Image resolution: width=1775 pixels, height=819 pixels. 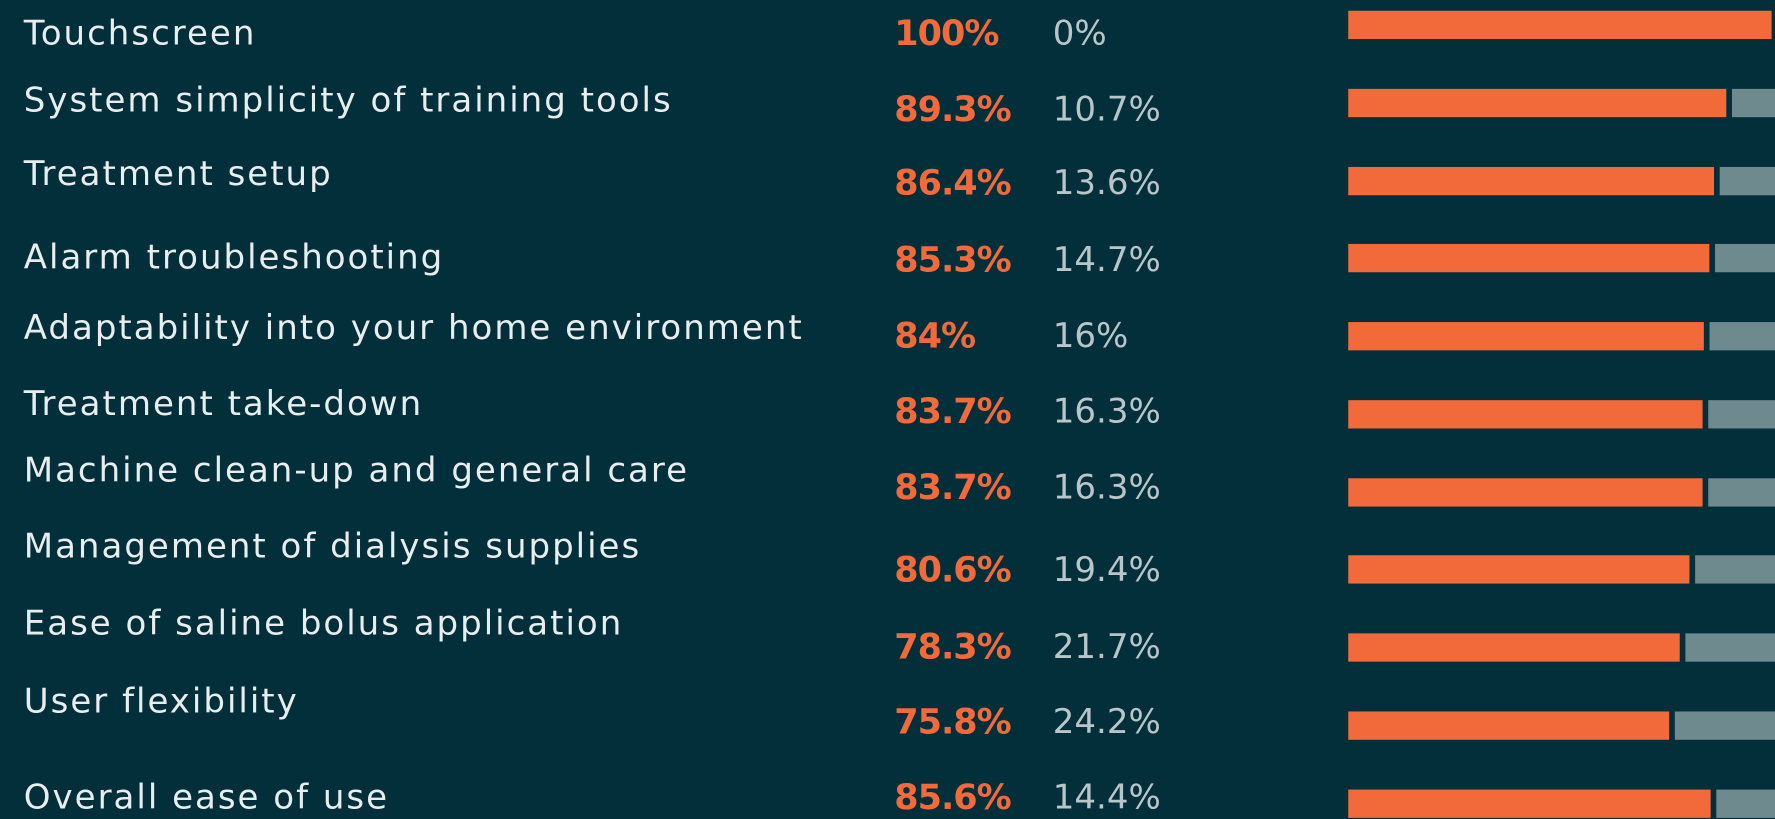 What do you see at coordinates (1091, 336) in the screenshot?
I see `value-label: 16%` at bounding box center [1091, 336].